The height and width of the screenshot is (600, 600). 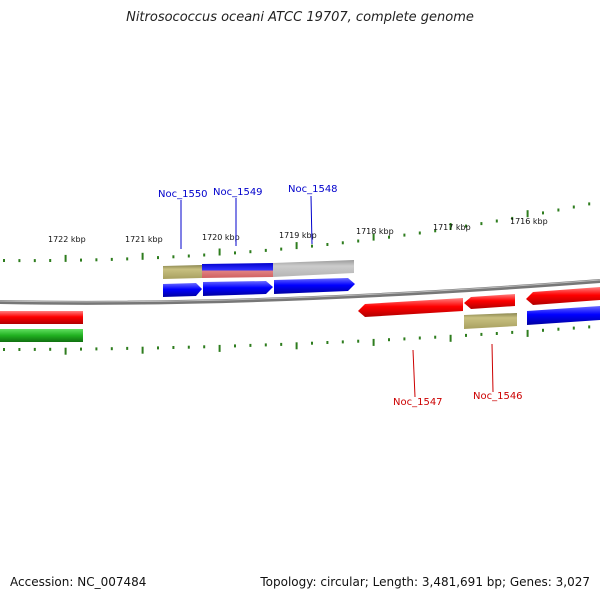 I want to click on scale-label: 1717 kbp, so click(x=452, y=227).